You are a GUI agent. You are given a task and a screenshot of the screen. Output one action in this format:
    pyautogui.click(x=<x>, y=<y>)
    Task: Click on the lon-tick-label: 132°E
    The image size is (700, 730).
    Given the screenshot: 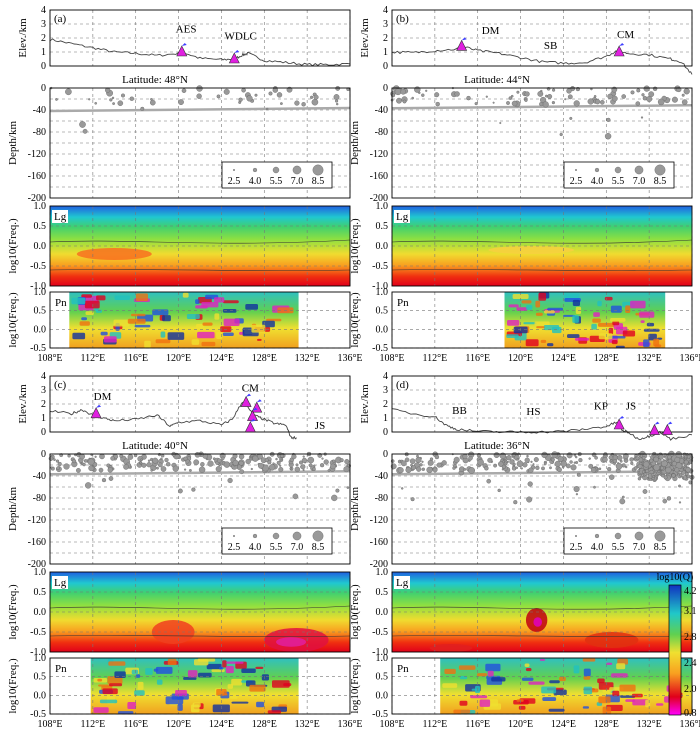 What is the action you would take?
    pyautogui.click(x=307, y=724)
    